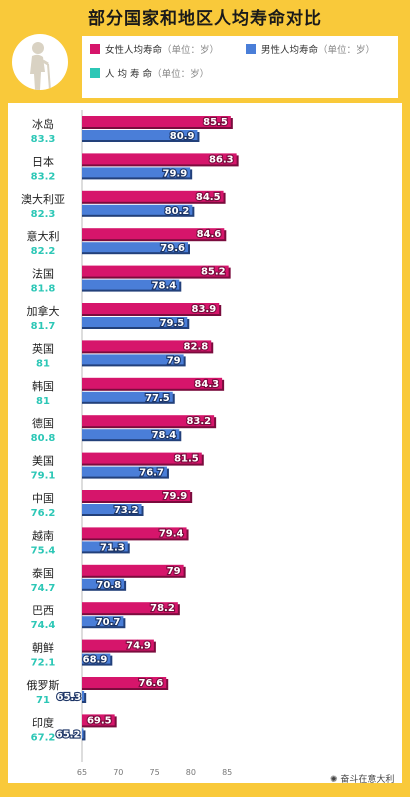 The image size is (410, 797). I want to click on x-tick-label: 85, so click(227, 772).